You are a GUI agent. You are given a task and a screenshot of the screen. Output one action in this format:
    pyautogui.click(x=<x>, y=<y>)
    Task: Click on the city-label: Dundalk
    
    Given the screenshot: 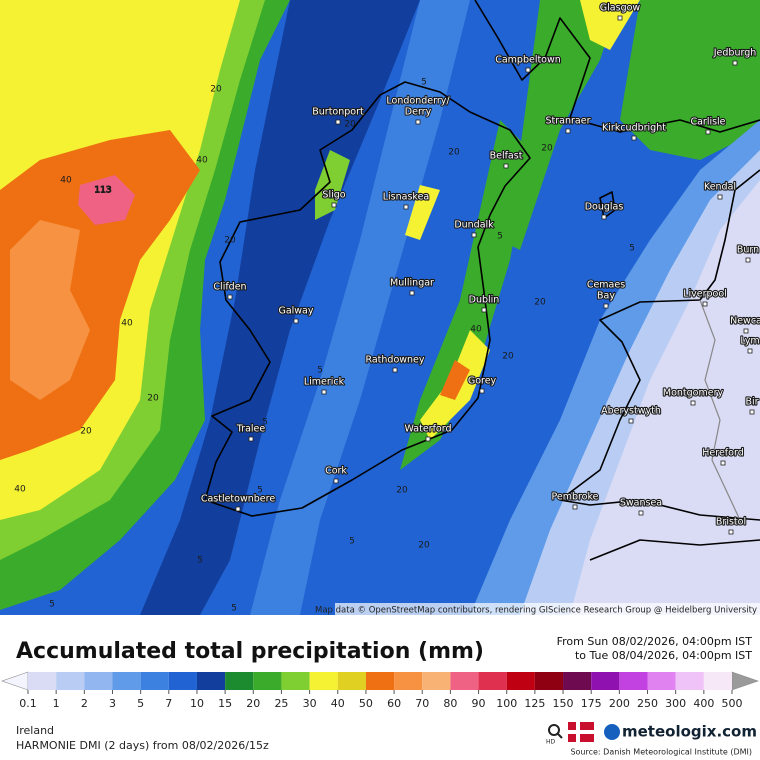 What is the action you would take?
    pyautogui.click(x=474, y=225)
    